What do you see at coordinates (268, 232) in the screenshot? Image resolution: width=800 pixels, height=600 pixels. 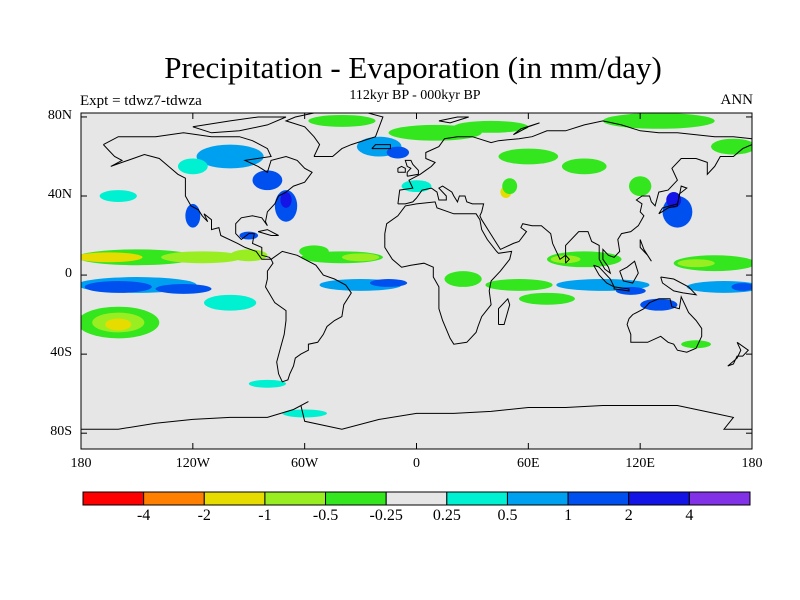 I see `coastline-cuba` at bounding box center [268, 232].